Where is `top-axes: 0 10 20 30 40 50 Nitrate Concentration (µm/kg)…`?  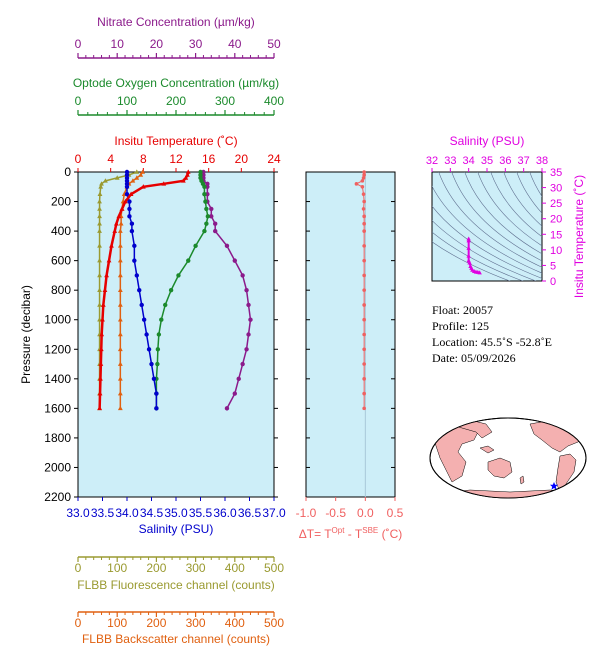
top-axes: 0 10 20 30 40 50 Nitrate Concentration (µm/kg)… is located at coordinates (178, 65).